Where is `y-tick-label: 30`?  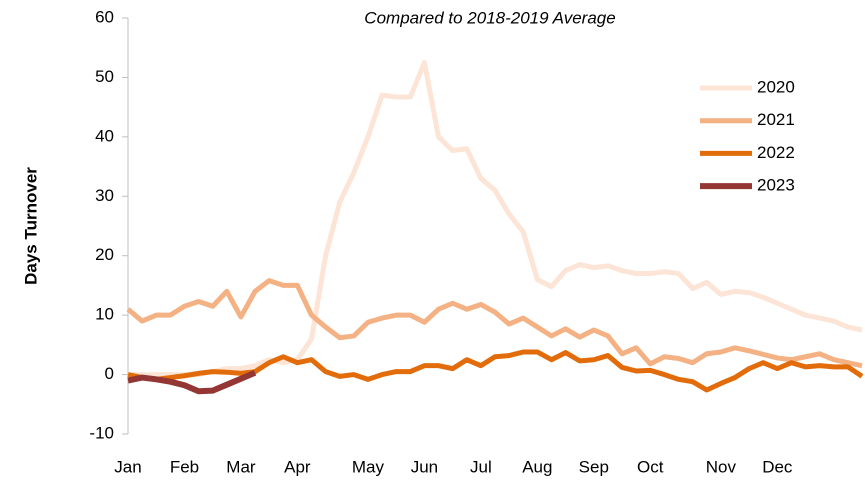
y-tick-label: 30 is located at coordinates (104, 195).